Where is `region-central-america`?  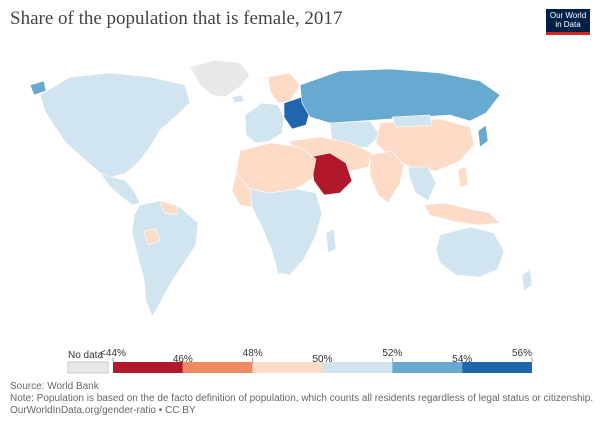 region-central-america is located at coordinates (120, 189).